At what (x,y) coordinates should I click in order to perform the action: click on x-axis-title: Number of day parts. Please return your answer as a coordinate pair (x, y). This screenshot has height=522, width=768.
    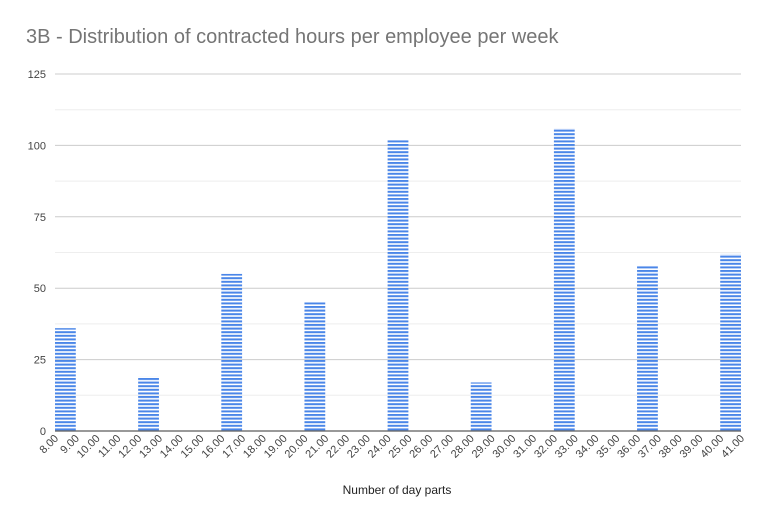
    Looking at the image, I should click on (397, 490).